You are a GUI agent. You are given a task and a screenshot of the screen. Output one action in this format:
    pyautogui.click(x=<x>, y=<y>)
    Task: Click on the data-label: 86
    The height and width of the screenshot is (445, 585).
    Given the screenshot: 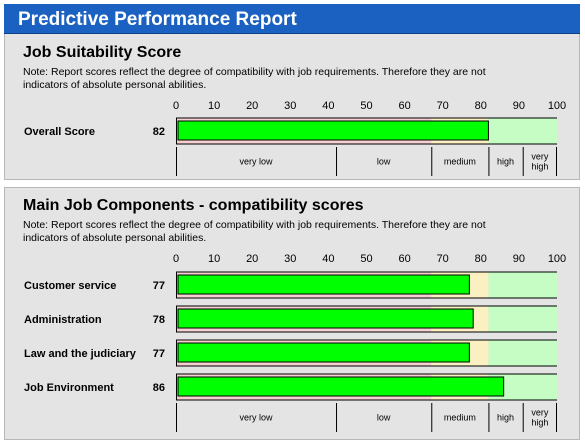 What is the action you would take?
    pyautogui.click(x=159, y=388)
    